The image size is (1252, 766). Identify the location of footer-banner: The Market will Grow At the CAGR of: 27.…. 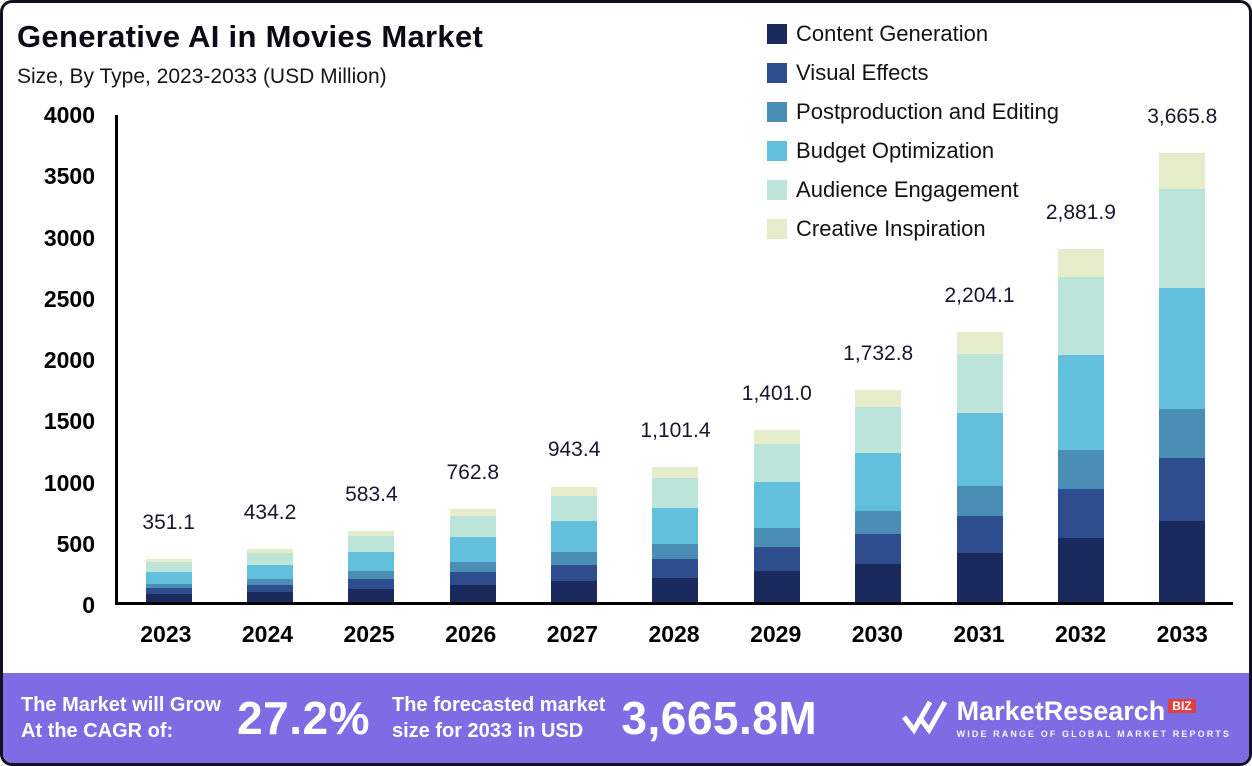
(626, 718).